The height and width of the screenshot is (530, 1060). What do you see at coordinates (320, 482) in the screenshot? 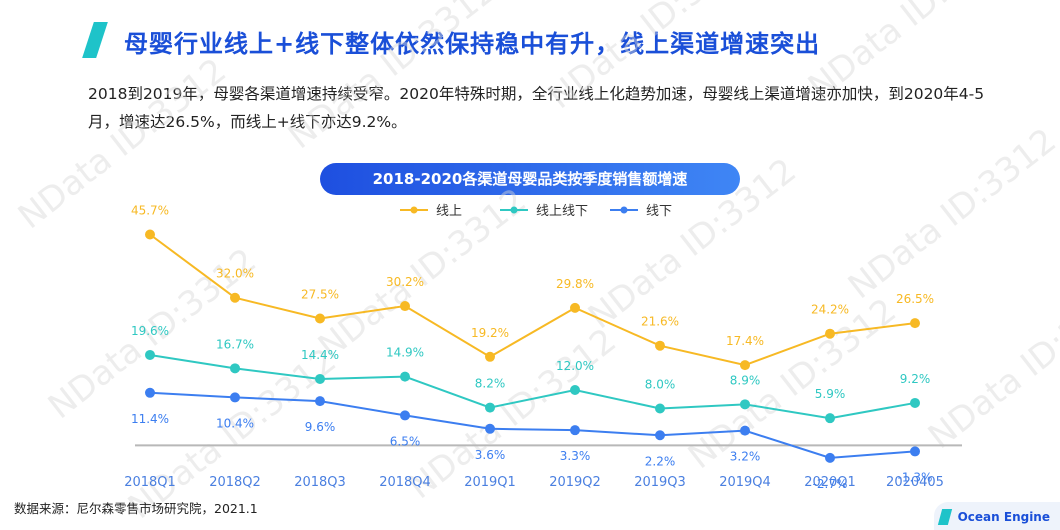
I see `x-tick-label: 2018Q3` at bounding box center [320, 482].